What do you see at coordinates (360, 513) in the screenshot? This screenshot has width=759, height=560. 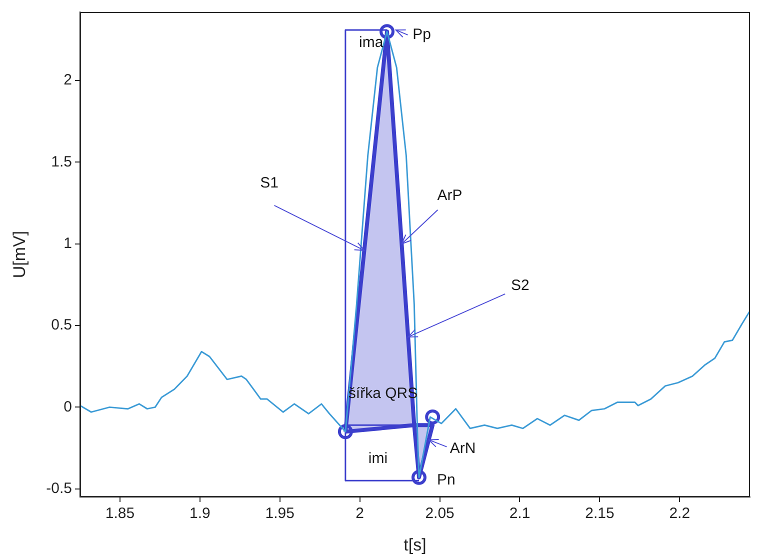 I see `x-tick-label: 2` at bounding box center [360, 513].